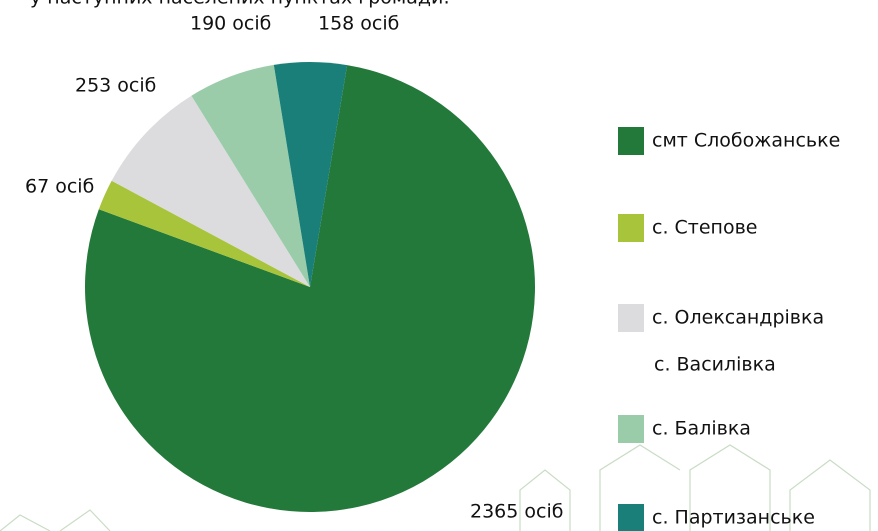 The height and width of the screenshot is (531, 878). Describe the element at coordinates (715, 365) in the screenshot. I see `legend-label: с. Василівка` at that location.